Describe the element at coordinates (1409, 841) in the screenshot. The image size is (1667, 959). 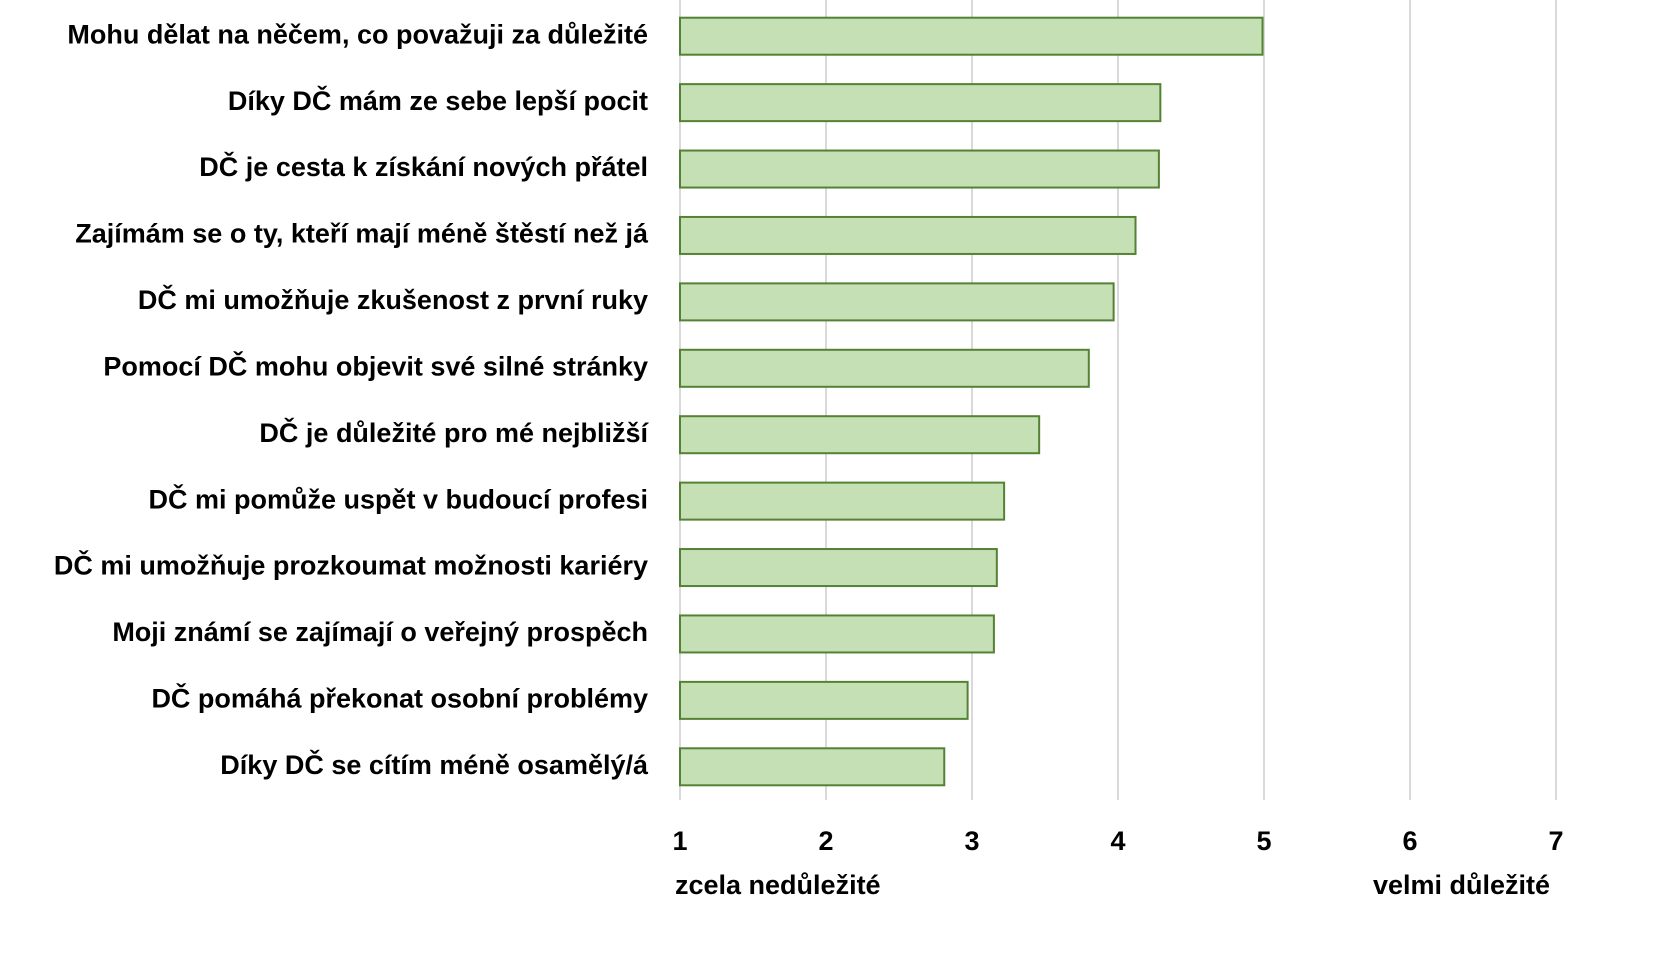
I see `x-tick-label: 6` at that location.